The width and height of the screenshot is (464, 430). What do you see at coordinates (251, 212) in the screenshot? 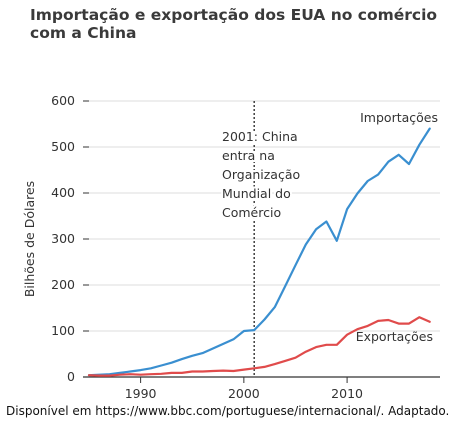
I see `annotation-text-line: Comércio` at bounding box center [251, 212].